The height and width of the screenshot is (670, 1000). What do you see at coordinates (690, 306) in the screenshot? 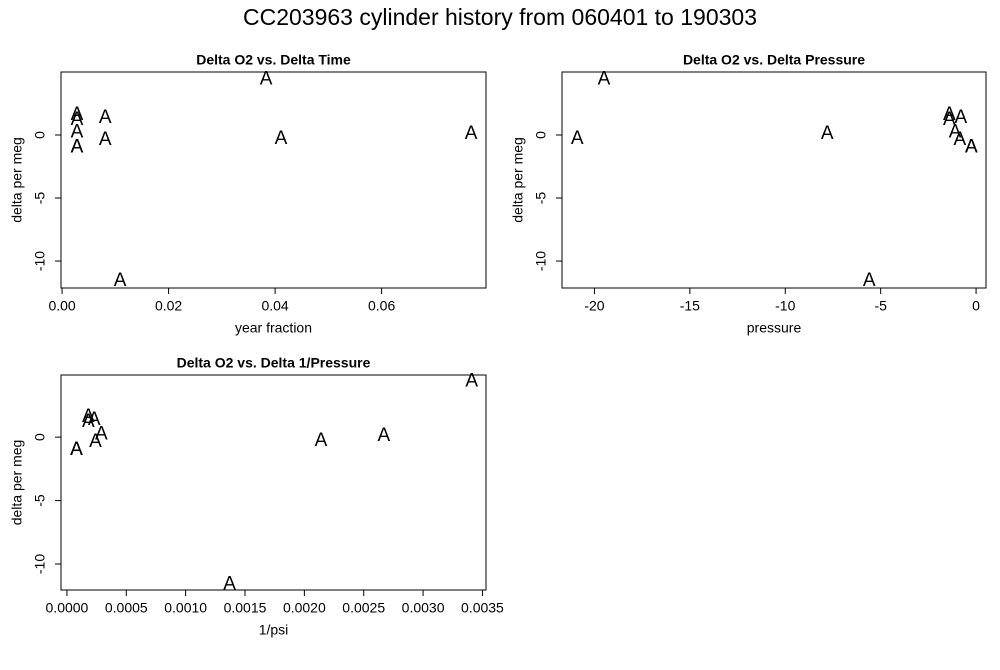
I see `x-tick-label: -15` at bounding box center [690, 306].